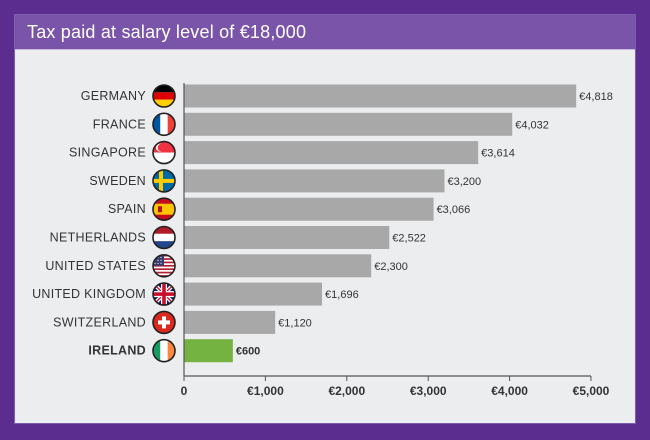 Image resolution: width=650 pixels, height=440 pixels. I want to click on value-label: €1,120, so click(295, 323).